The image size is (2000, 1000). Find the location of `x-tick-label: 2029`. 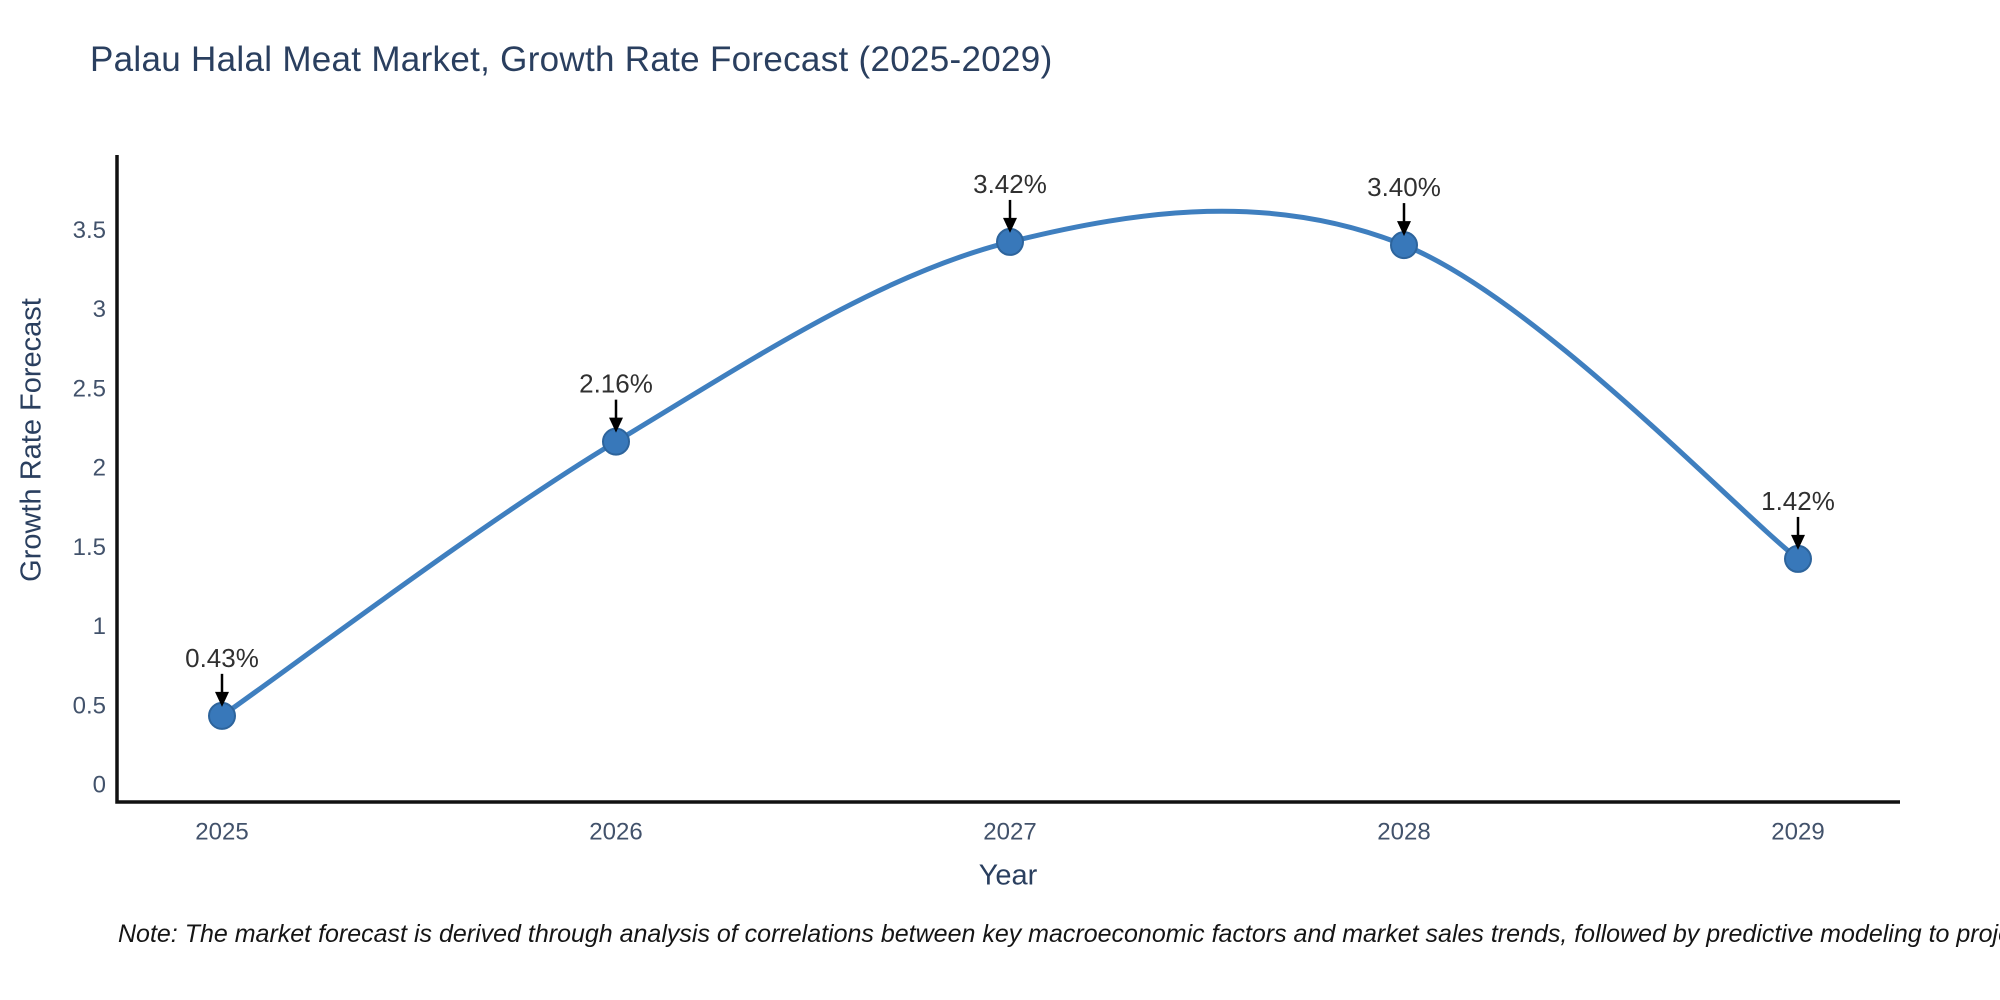

x-tick-label: 2029 is located at coordinates (1797, 832).